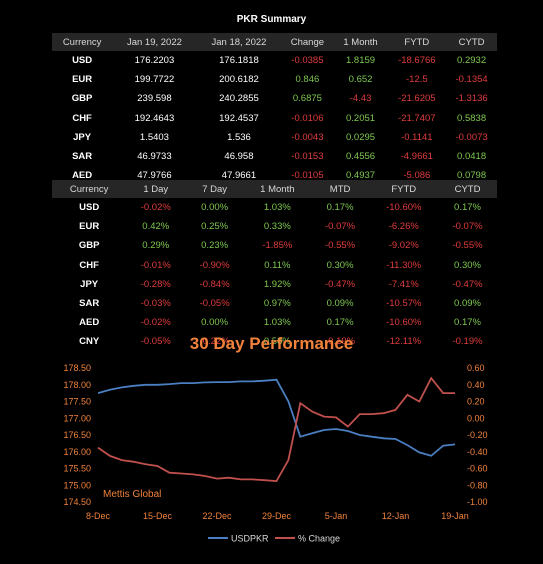  What do you see at coordinates (77, 452) in the screenshot?
I see `y-left-tick-label: 176.00` at bounding box center [77, 452].